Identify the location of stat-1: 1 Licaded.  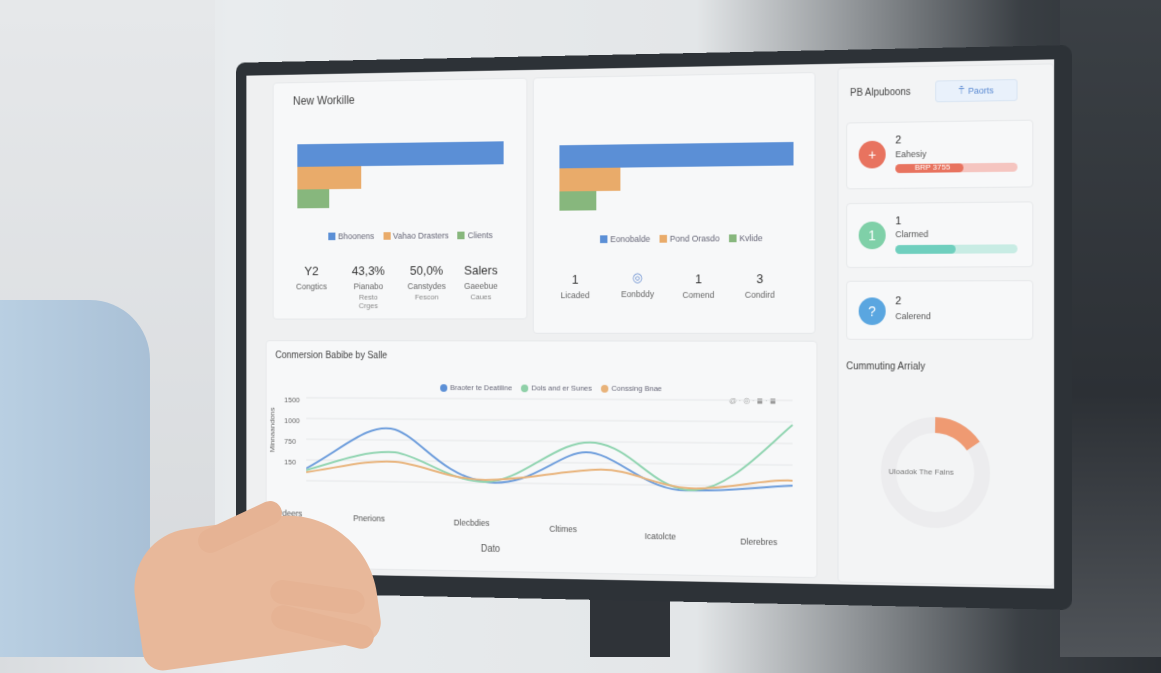
(575, 286).